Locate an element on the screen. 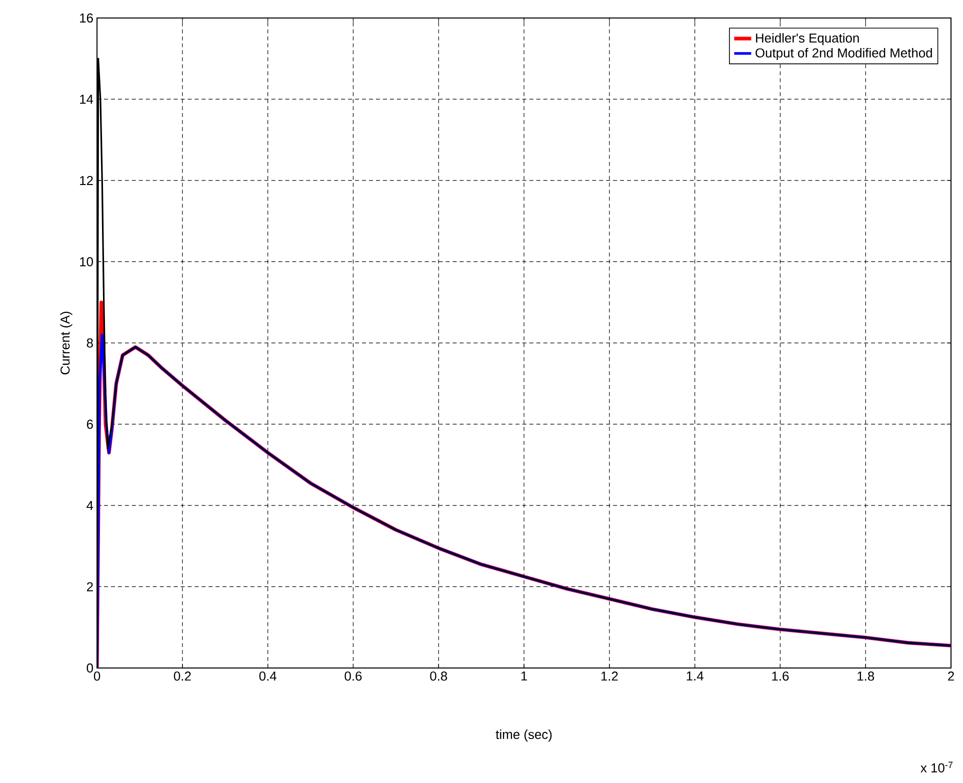  x-tick-label: 0.8 is located at coordinates (439, 676).